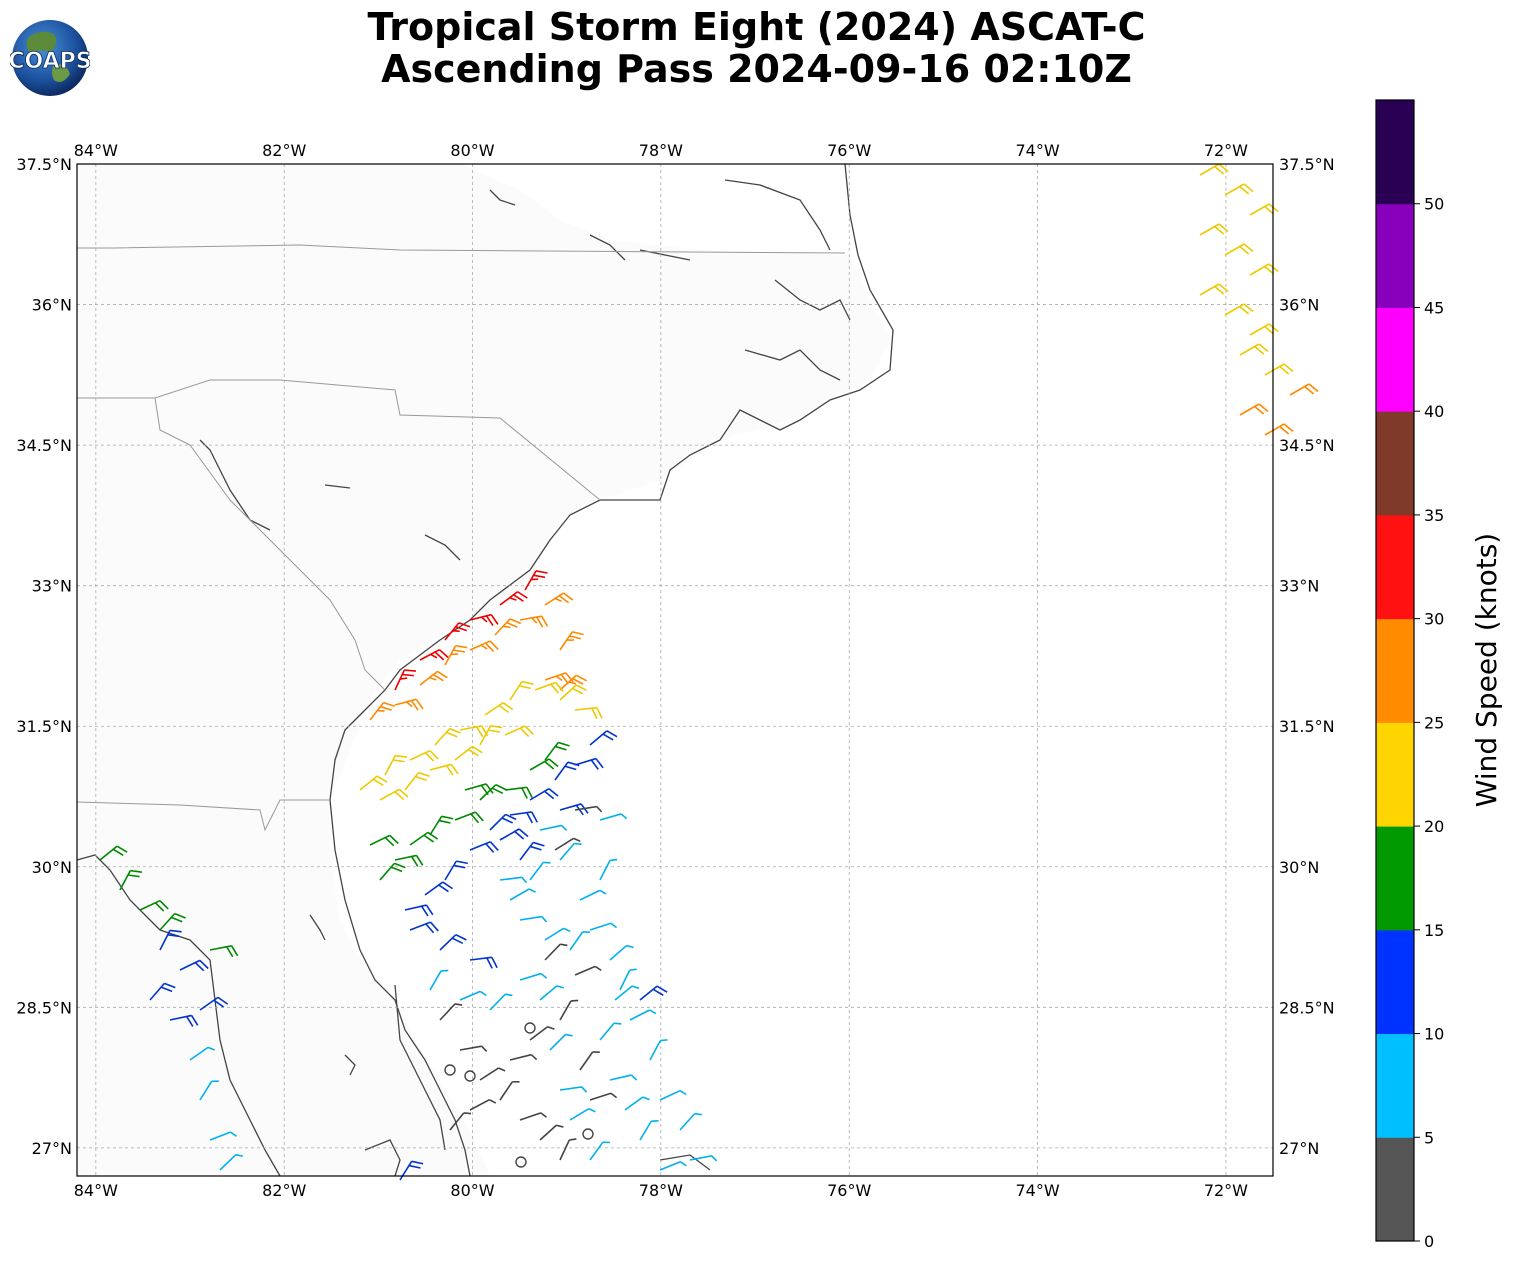  I want to click on lon-tick-label: 80°W, so click(472, 1190).